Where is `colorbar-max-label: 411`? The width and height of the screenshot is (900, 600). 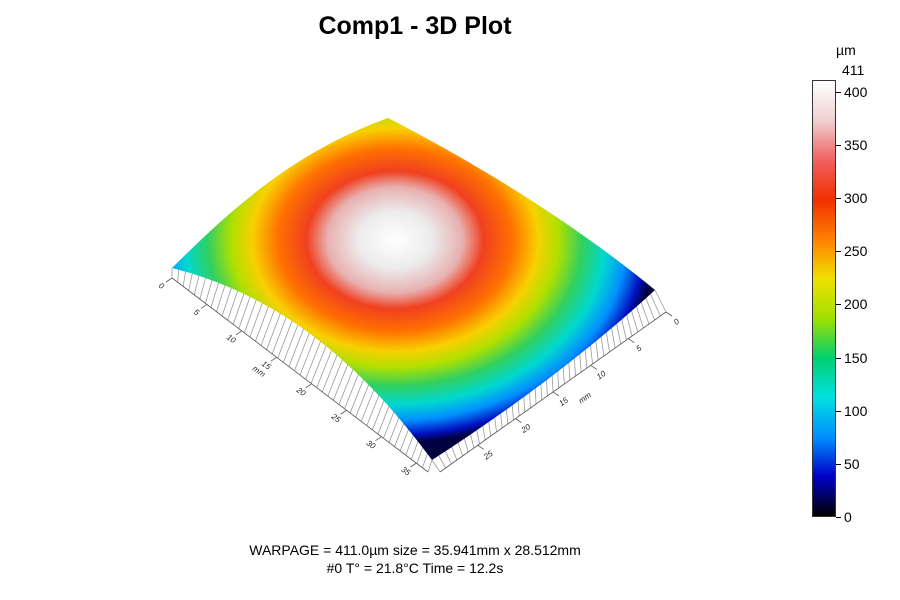
colorbar-max-label: 411 is located at coordinates (853, 70).